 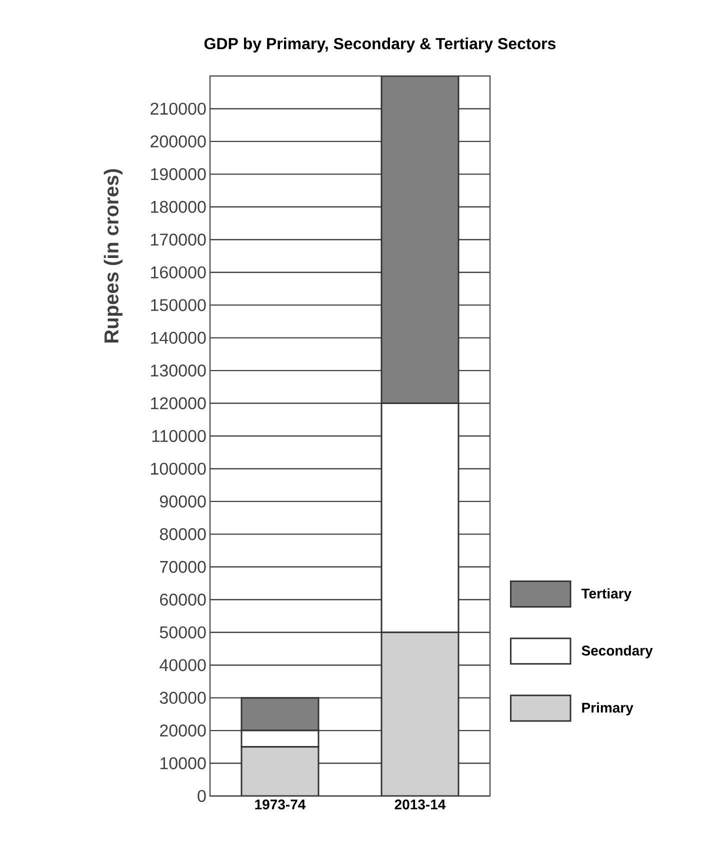 I want to click on y-tick-label: 190000, so click(x=178, y=174).